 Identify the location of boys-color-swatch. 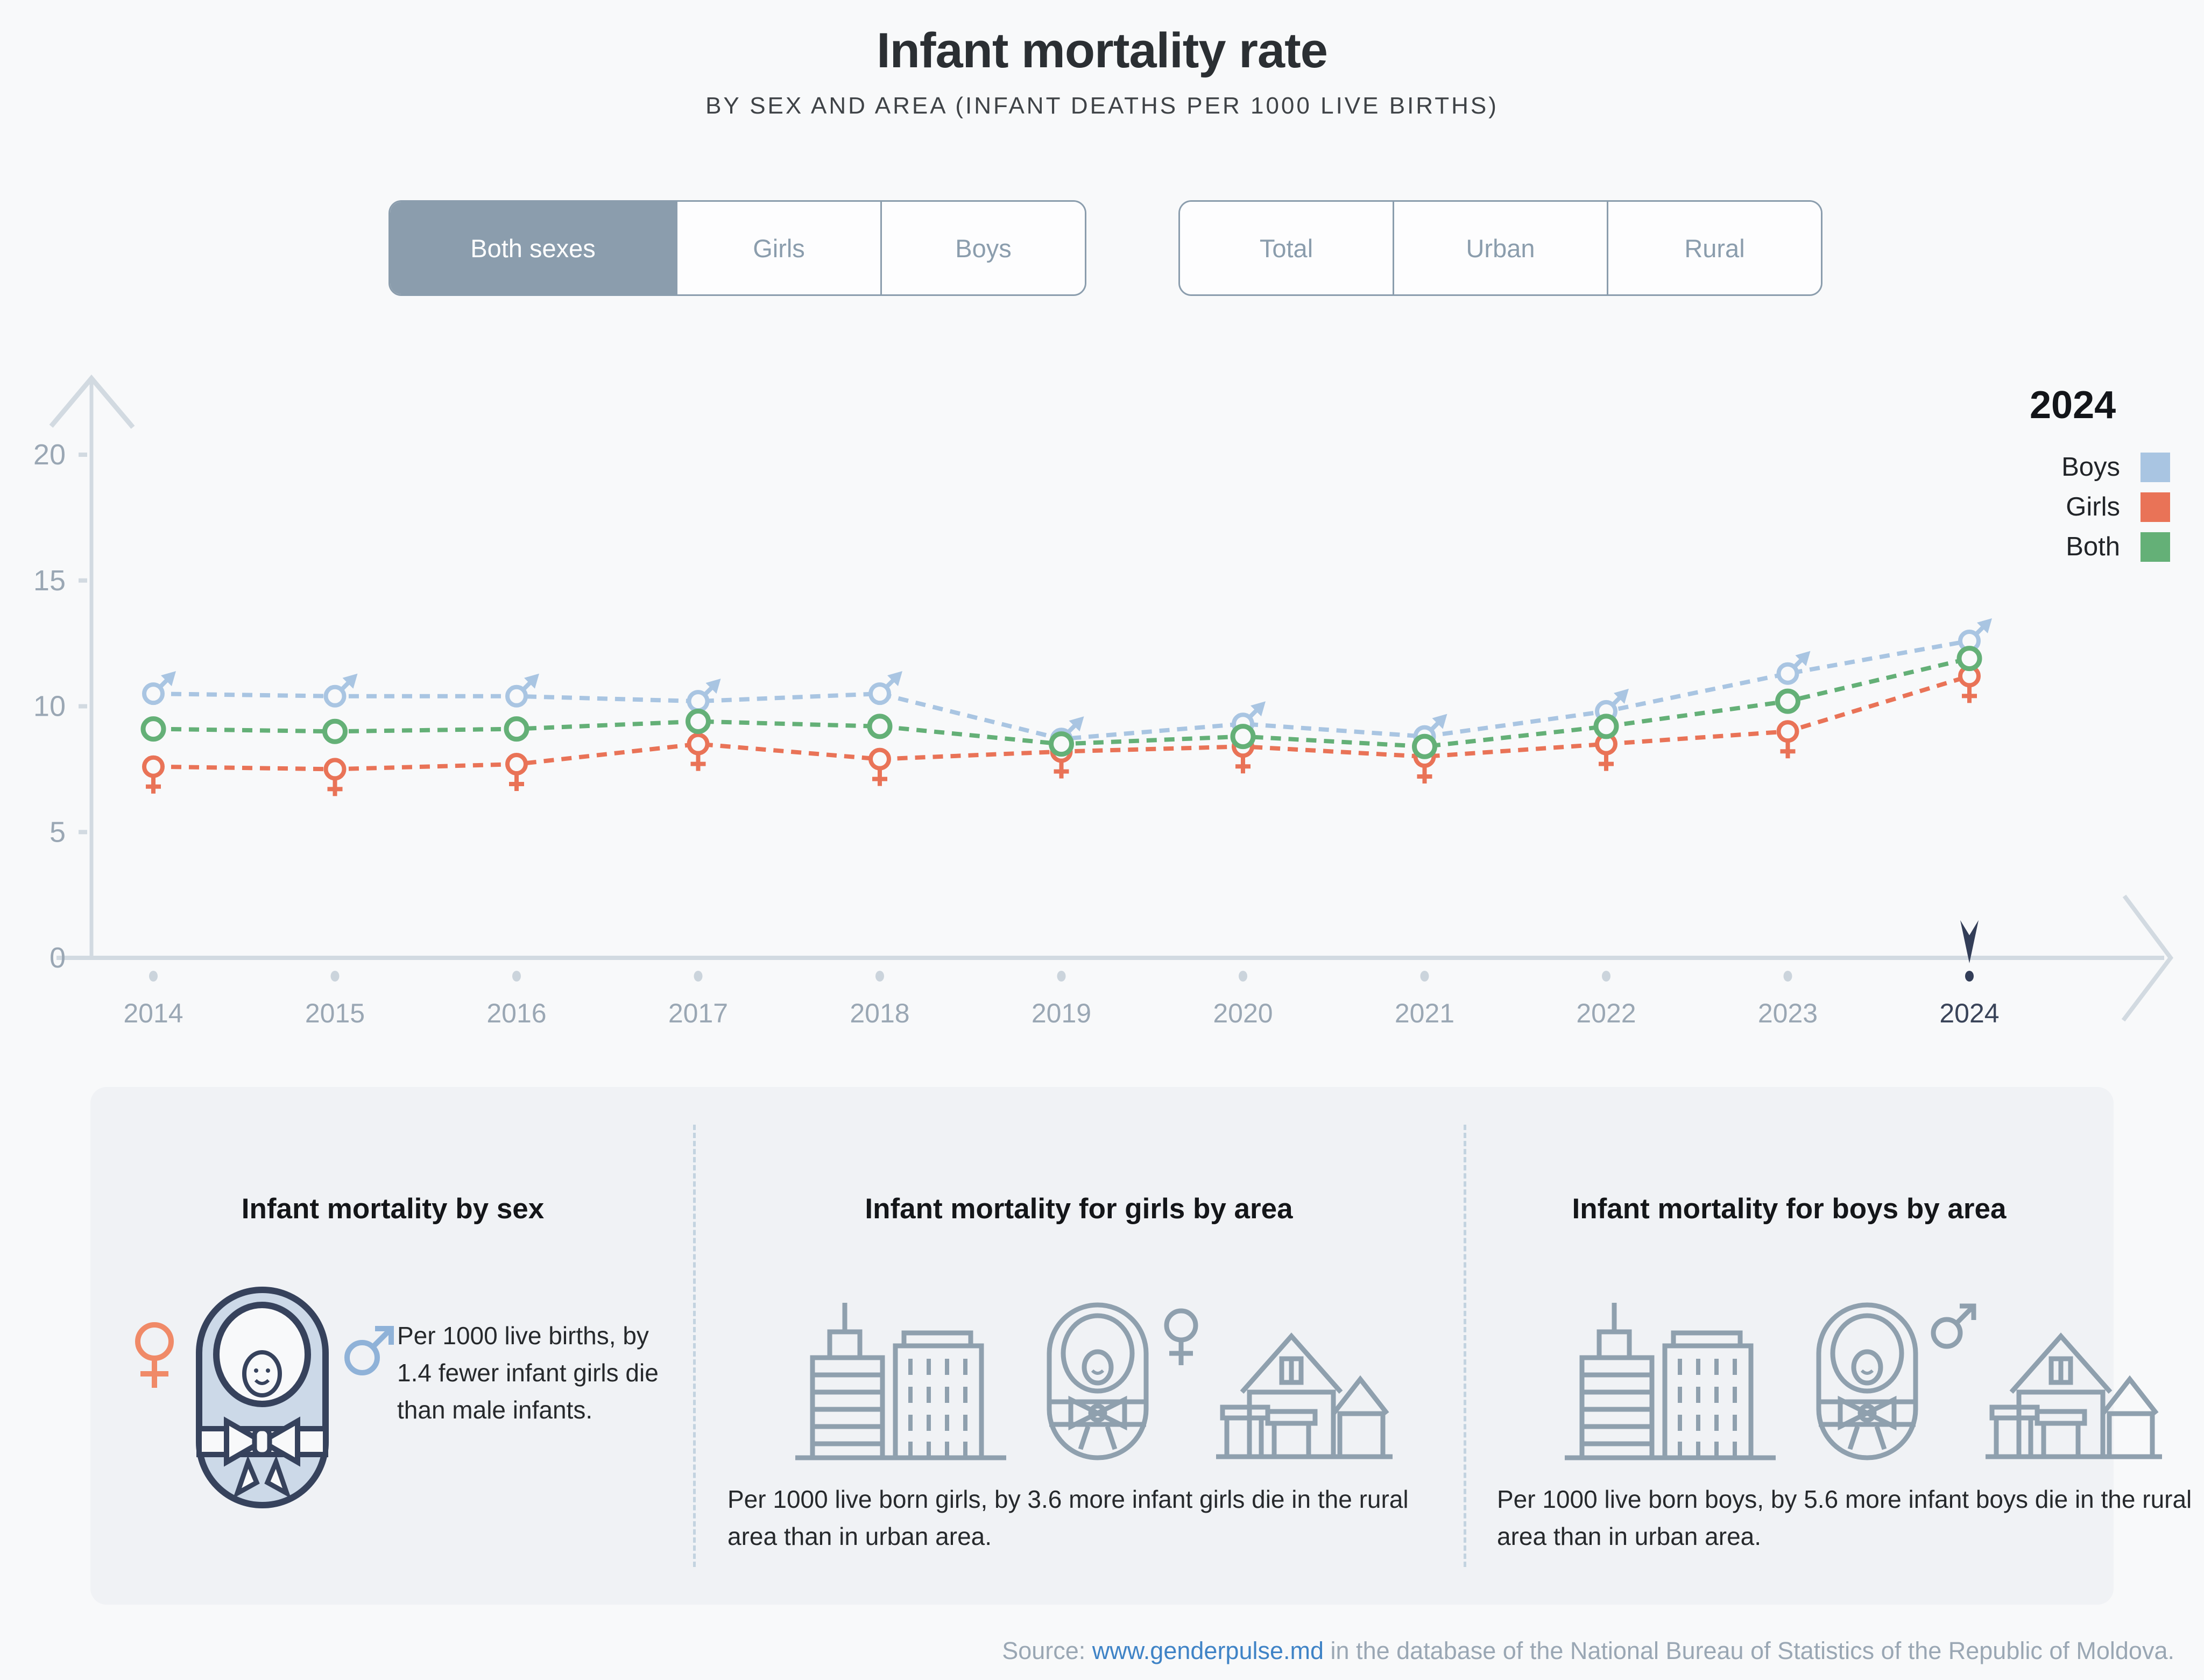
(2155, 467).